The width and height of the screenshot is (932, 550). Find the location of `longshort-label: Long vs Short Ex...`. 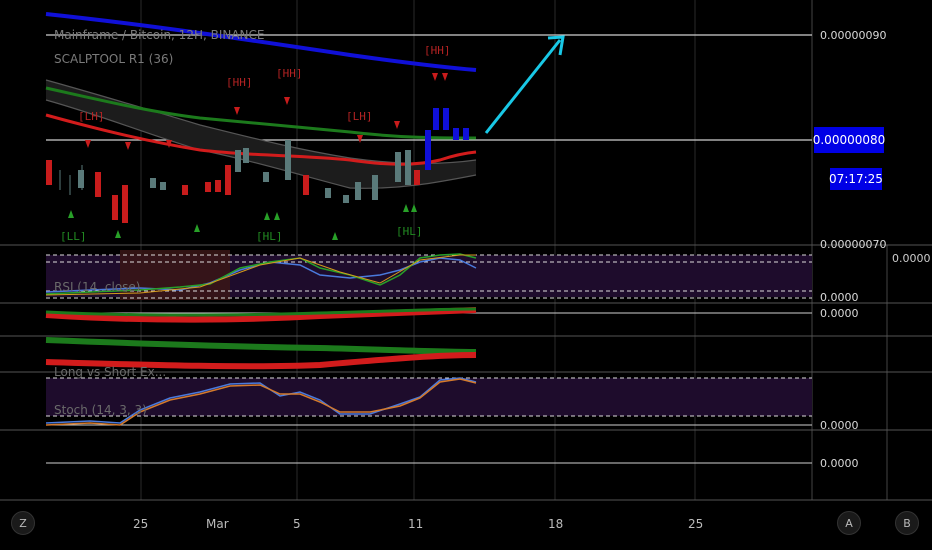

longshort-label: Long vs Short Ex... is located at coordinates (110, 372).